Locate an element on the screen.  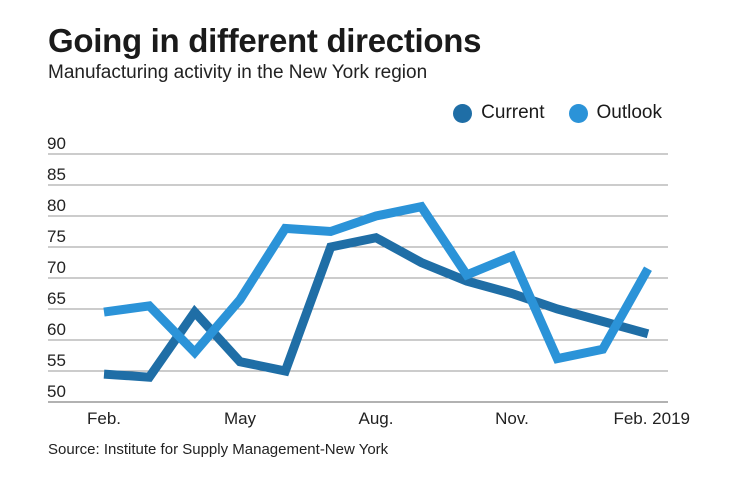
y-tick-label: 85 is located at coordinates (56, 174).